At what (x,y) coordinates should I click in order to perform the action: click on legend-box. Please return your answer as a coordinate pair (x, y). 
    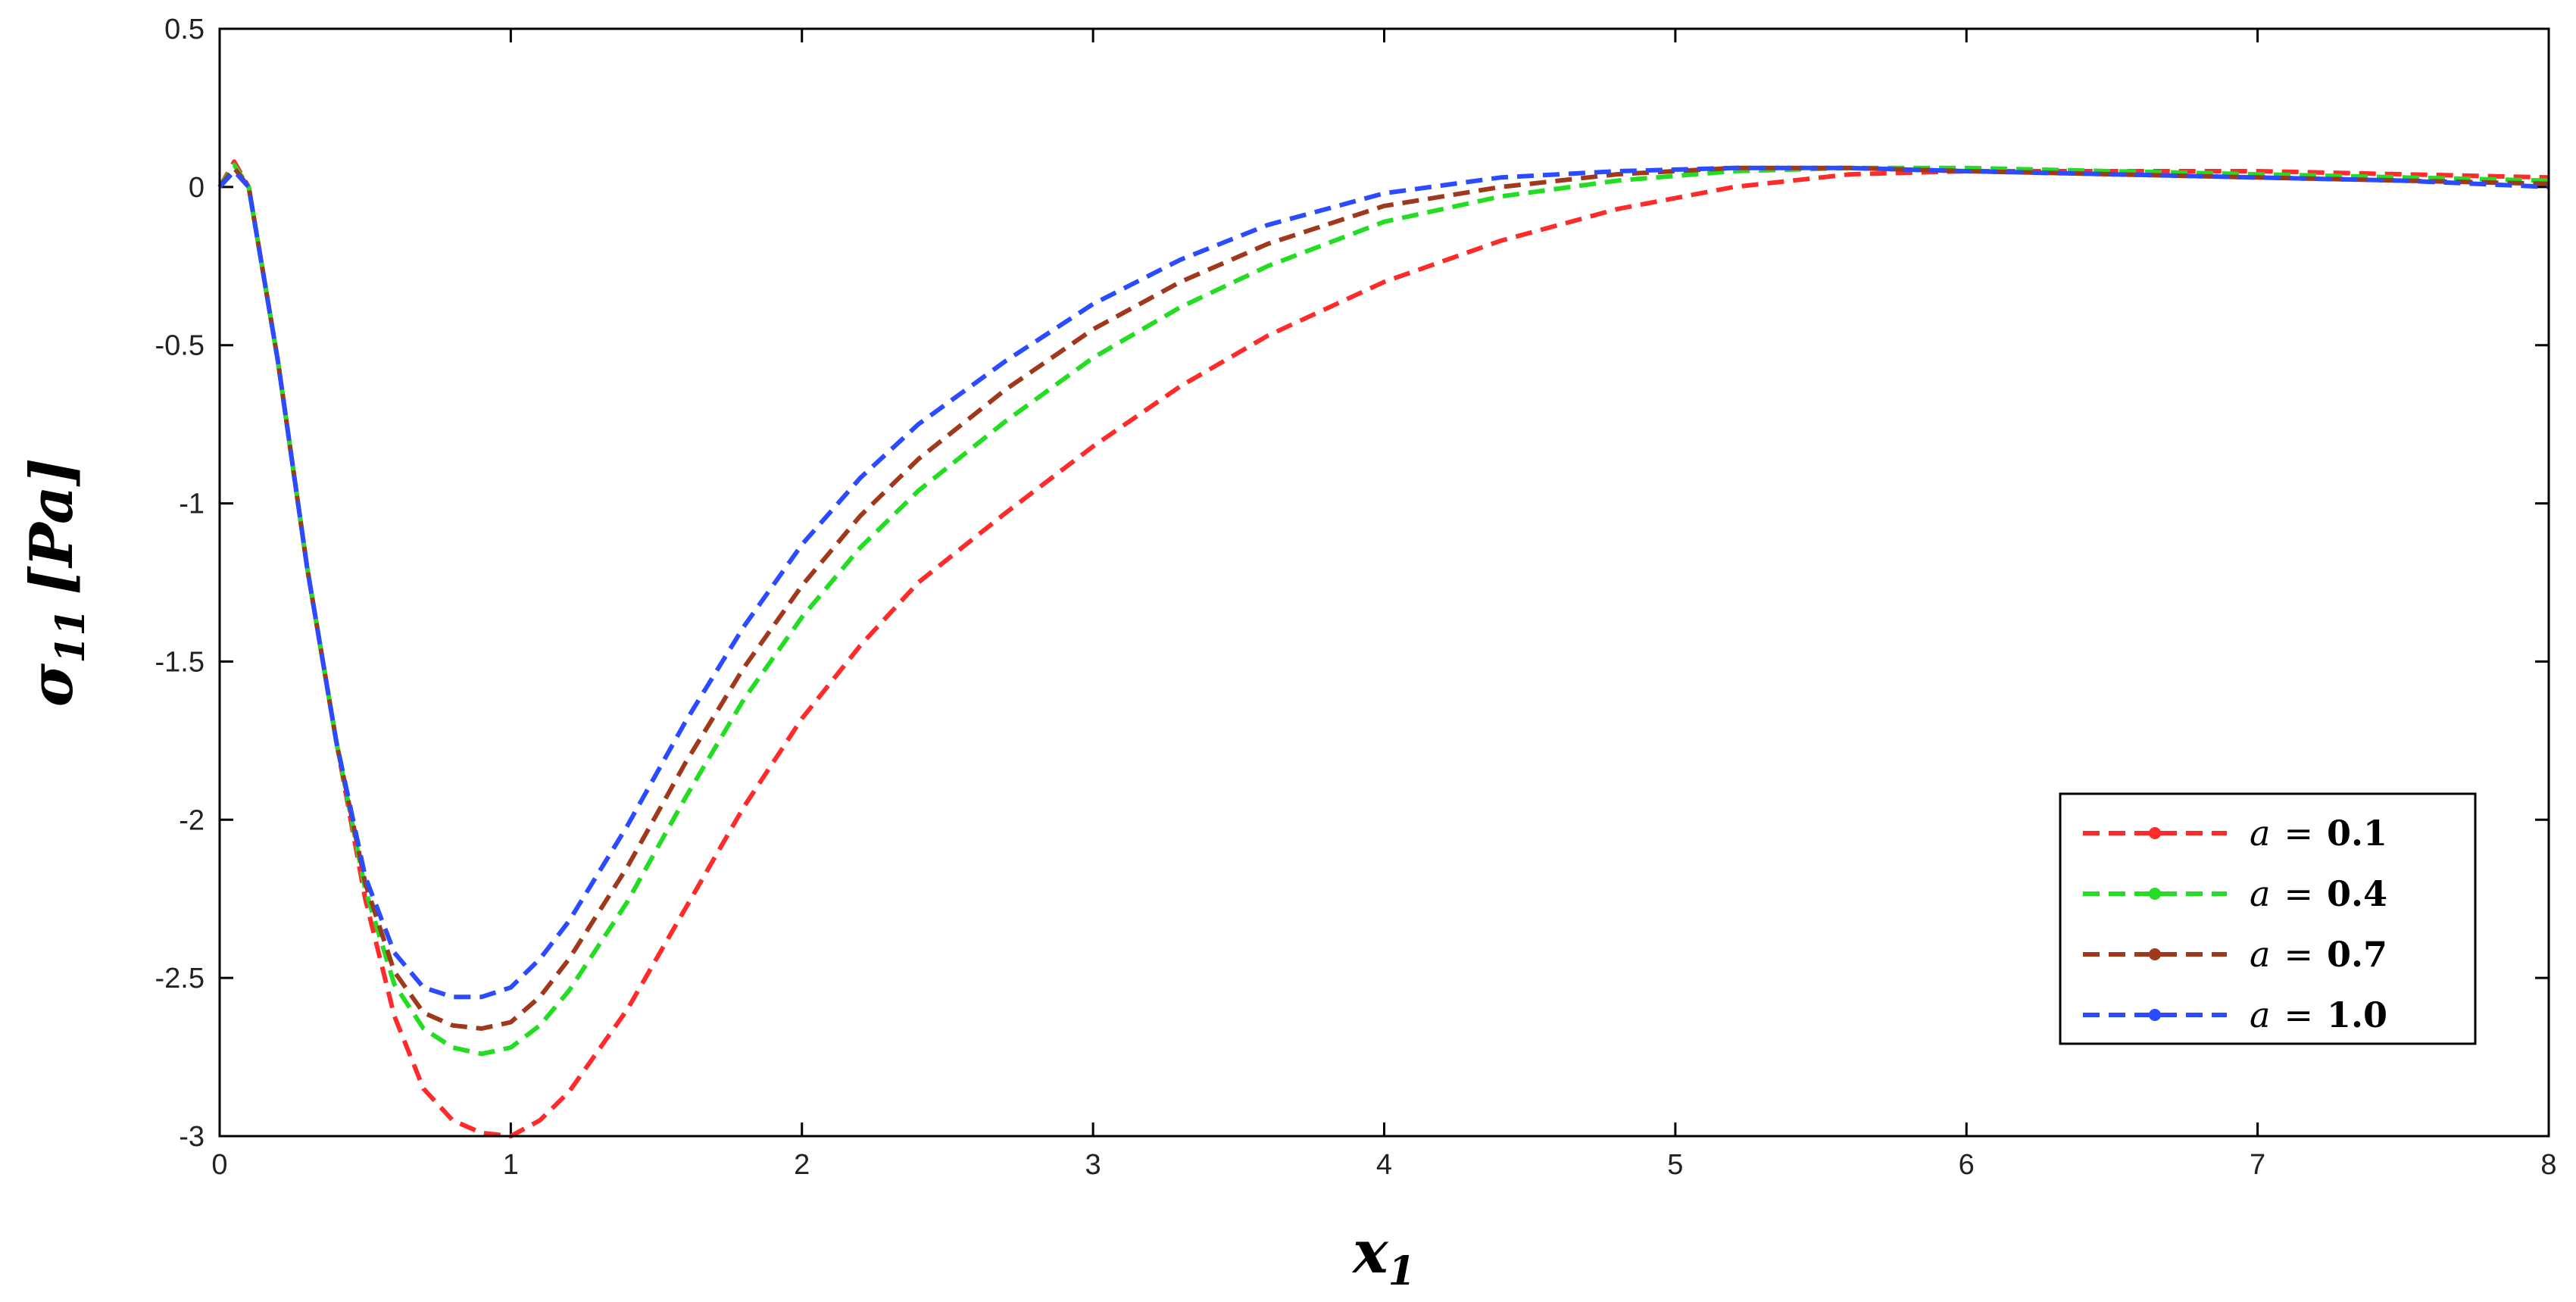
    Looking at the image, I should click on (2268, 919).